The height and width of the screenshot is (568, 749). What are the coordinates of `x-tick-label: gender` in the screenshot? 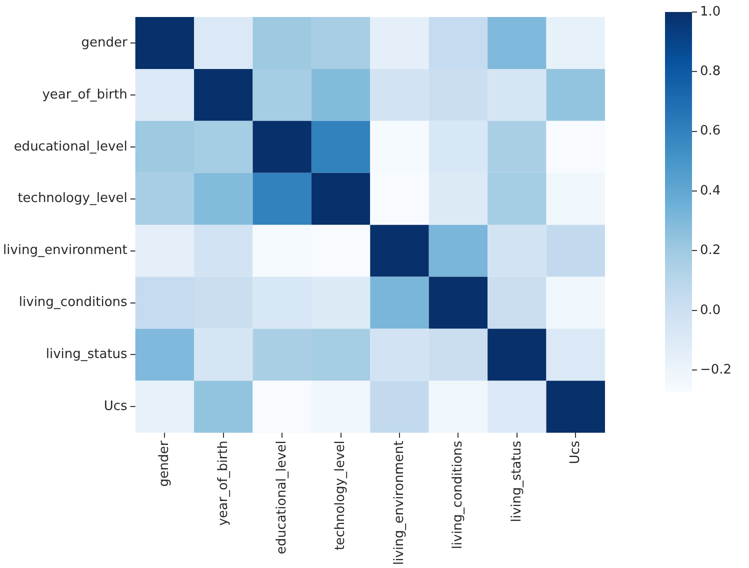 It's located at (164, 463).